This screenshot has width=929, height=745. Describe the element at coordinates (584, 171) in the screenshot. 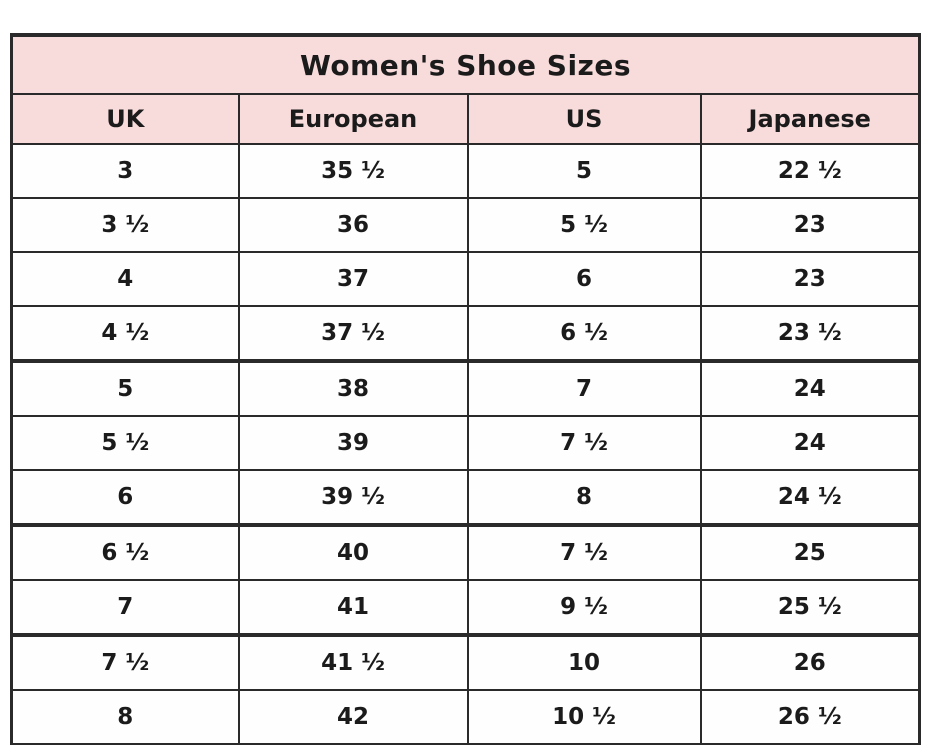

I see `cell-us: 5` at that location.